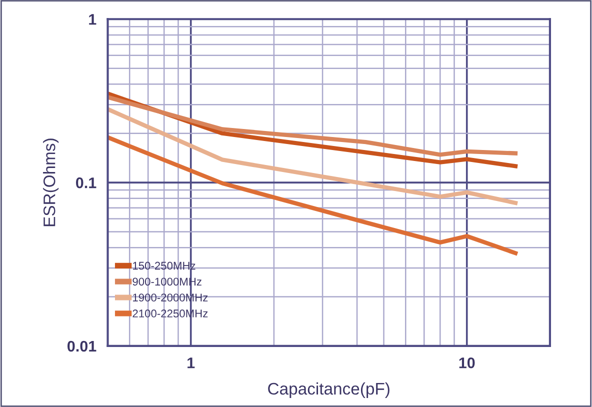  Describe the element at coordinates (170, 298) in the screenshot. I see `legend-label: 1900-2000MHz` at that location.